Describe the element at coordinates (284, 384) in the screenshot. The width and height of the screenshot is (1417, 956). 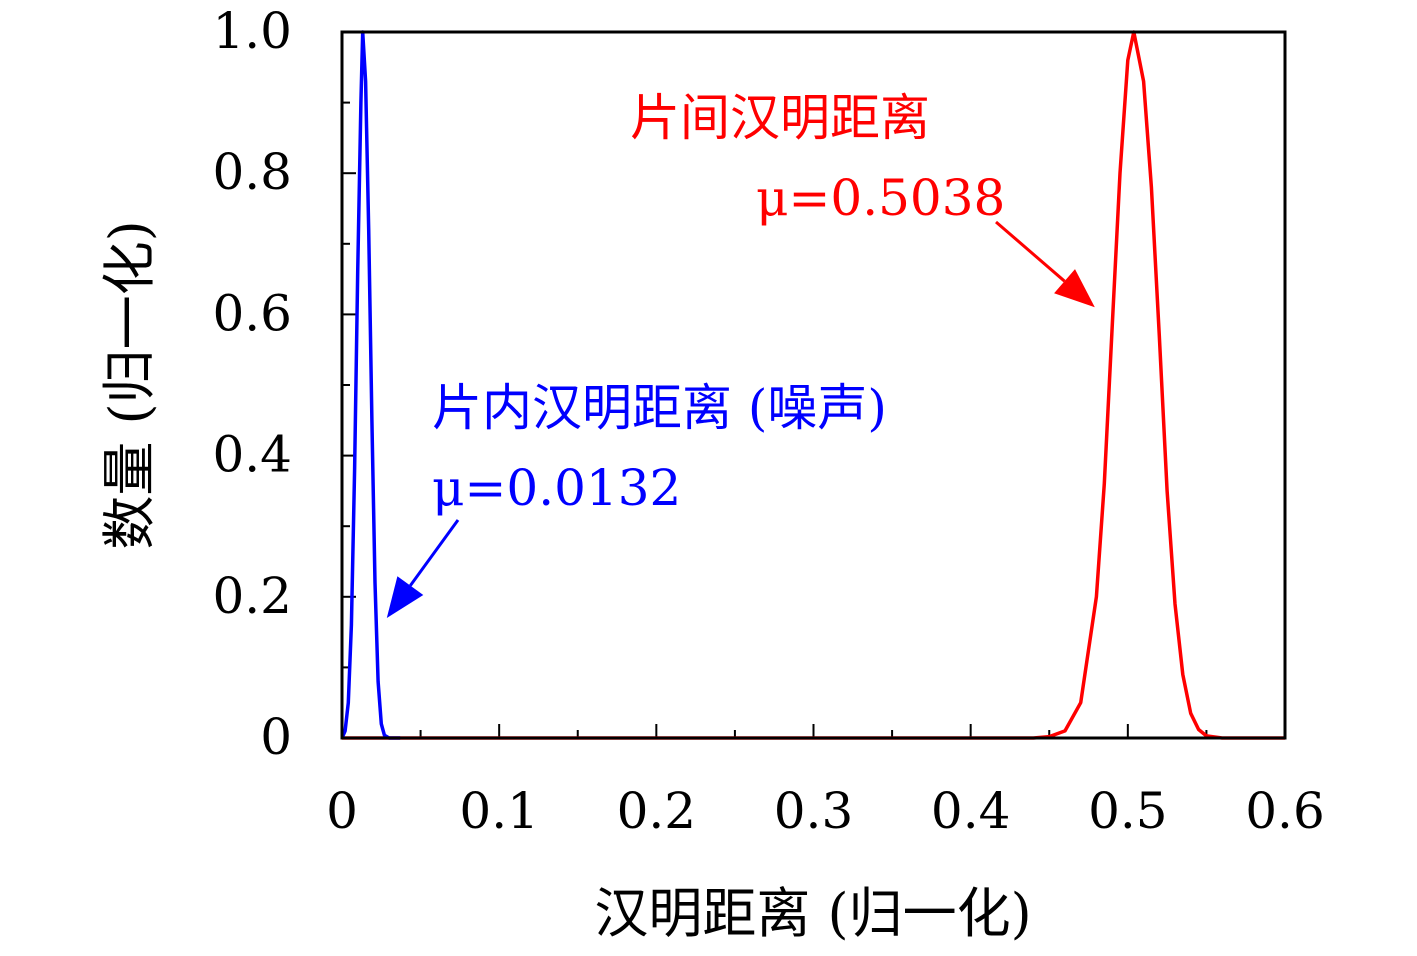
I see `y-axis-ticks: 0 0.2 0.4 0.6 0.8 1.0` at that location.